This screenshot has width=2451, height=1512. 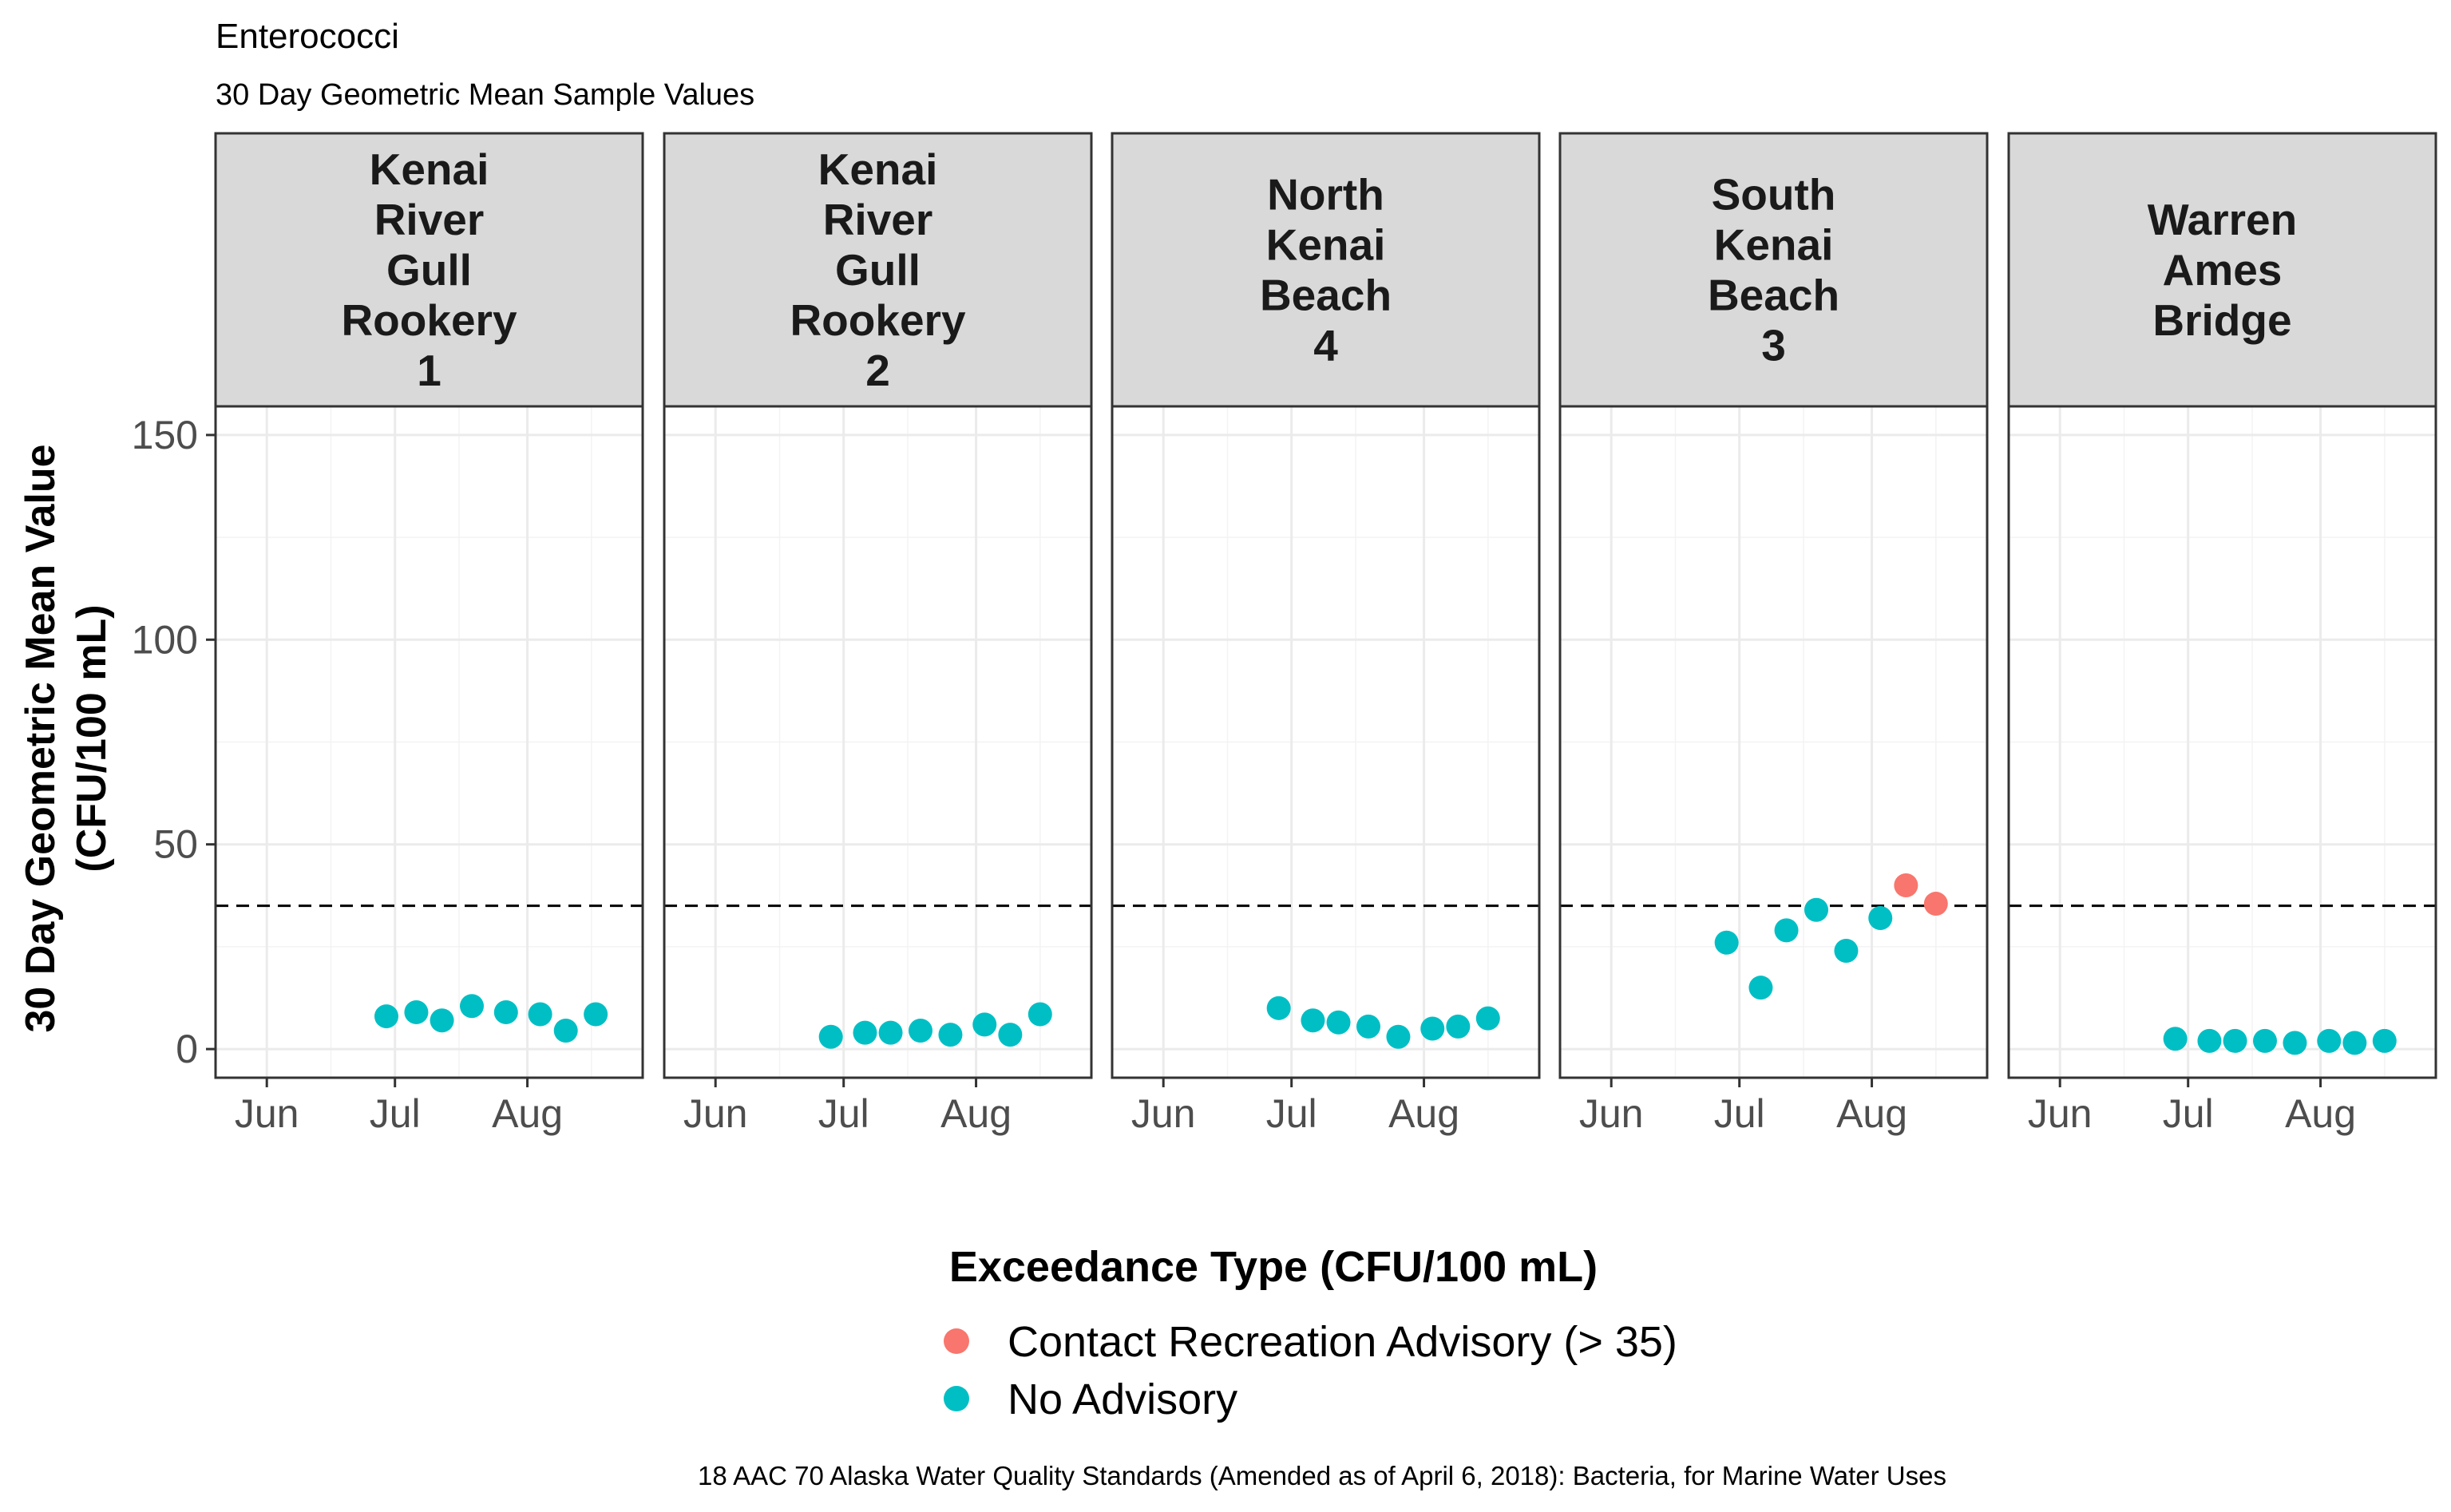 I want to click on legend-label-no-advisory: No Advisory, so click(x=1122, y=1399).